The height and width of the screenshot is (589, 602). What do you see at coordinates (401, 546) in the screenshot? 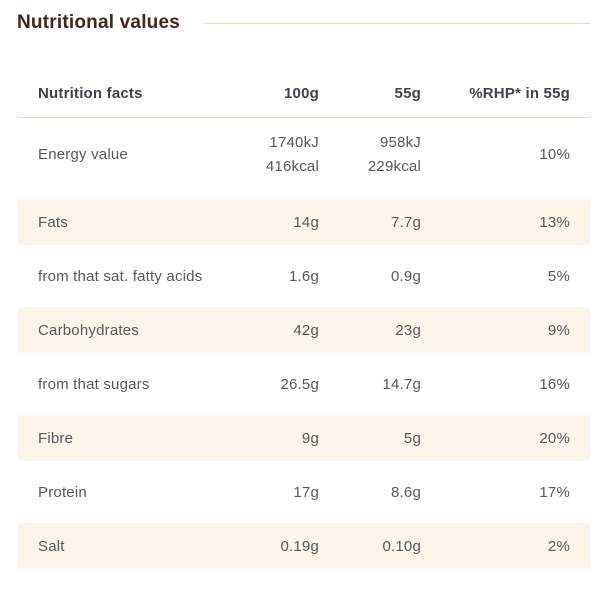
I see `value-per-55g: 0.10g` at bounding box center [401, 546].